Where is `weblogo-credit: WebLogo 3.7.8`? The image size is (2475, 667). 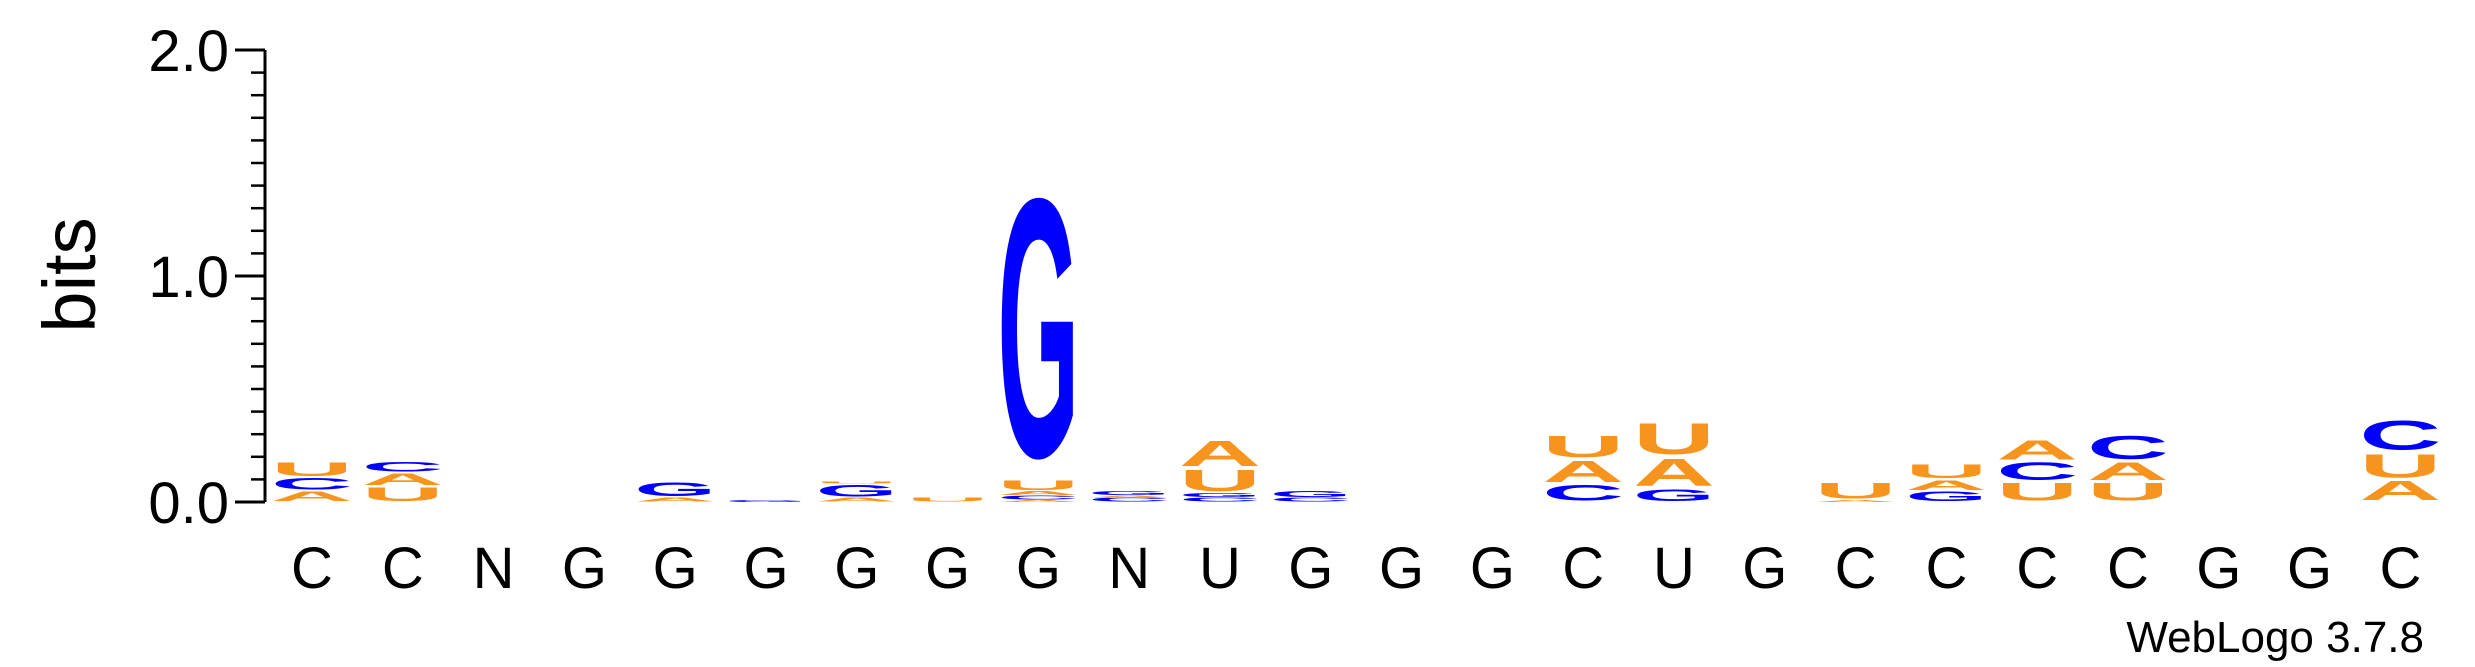 weblogo-credit: WebLogo 3.7.8 is located at coordinates (2275, 637).